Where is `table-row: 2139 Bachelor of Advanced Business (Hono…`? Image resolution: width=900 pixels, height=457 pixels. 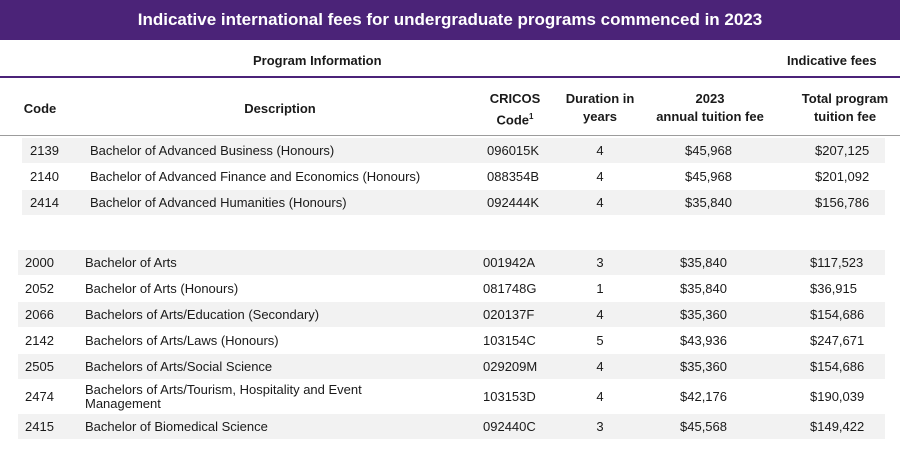
table-row: 2139 Bachelor of Advanced Business (Hono… is located at coordinates (453, 150).